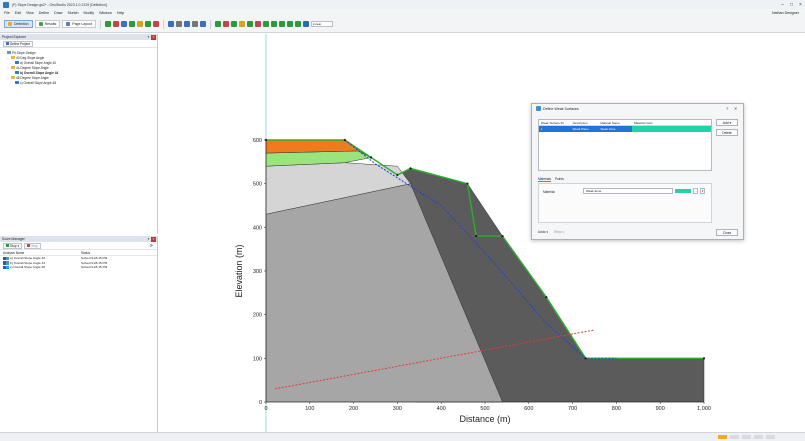 This screenshot has height=441, width=805. I want to click on solve-icon, so click(305, 24).